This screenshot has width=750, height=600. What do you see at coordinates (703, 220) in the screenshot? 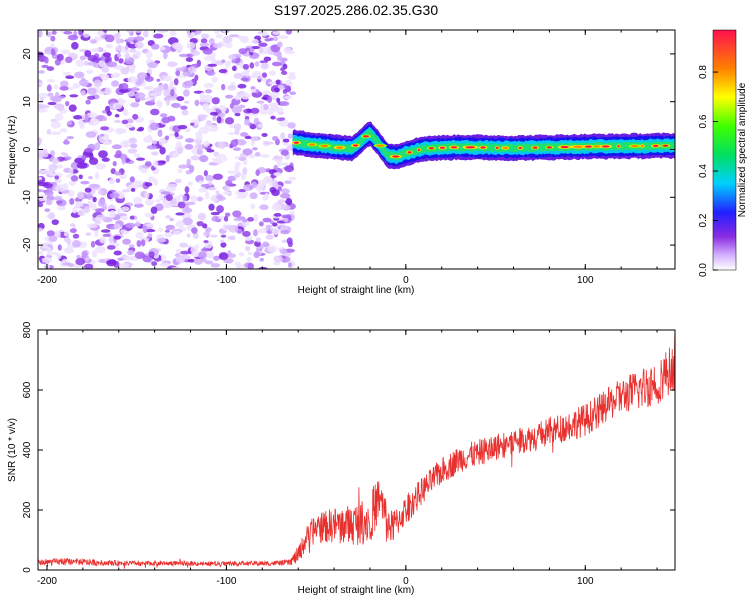
I see `colorbar-tick-label: 0.2` at bounding box center [703, 220].